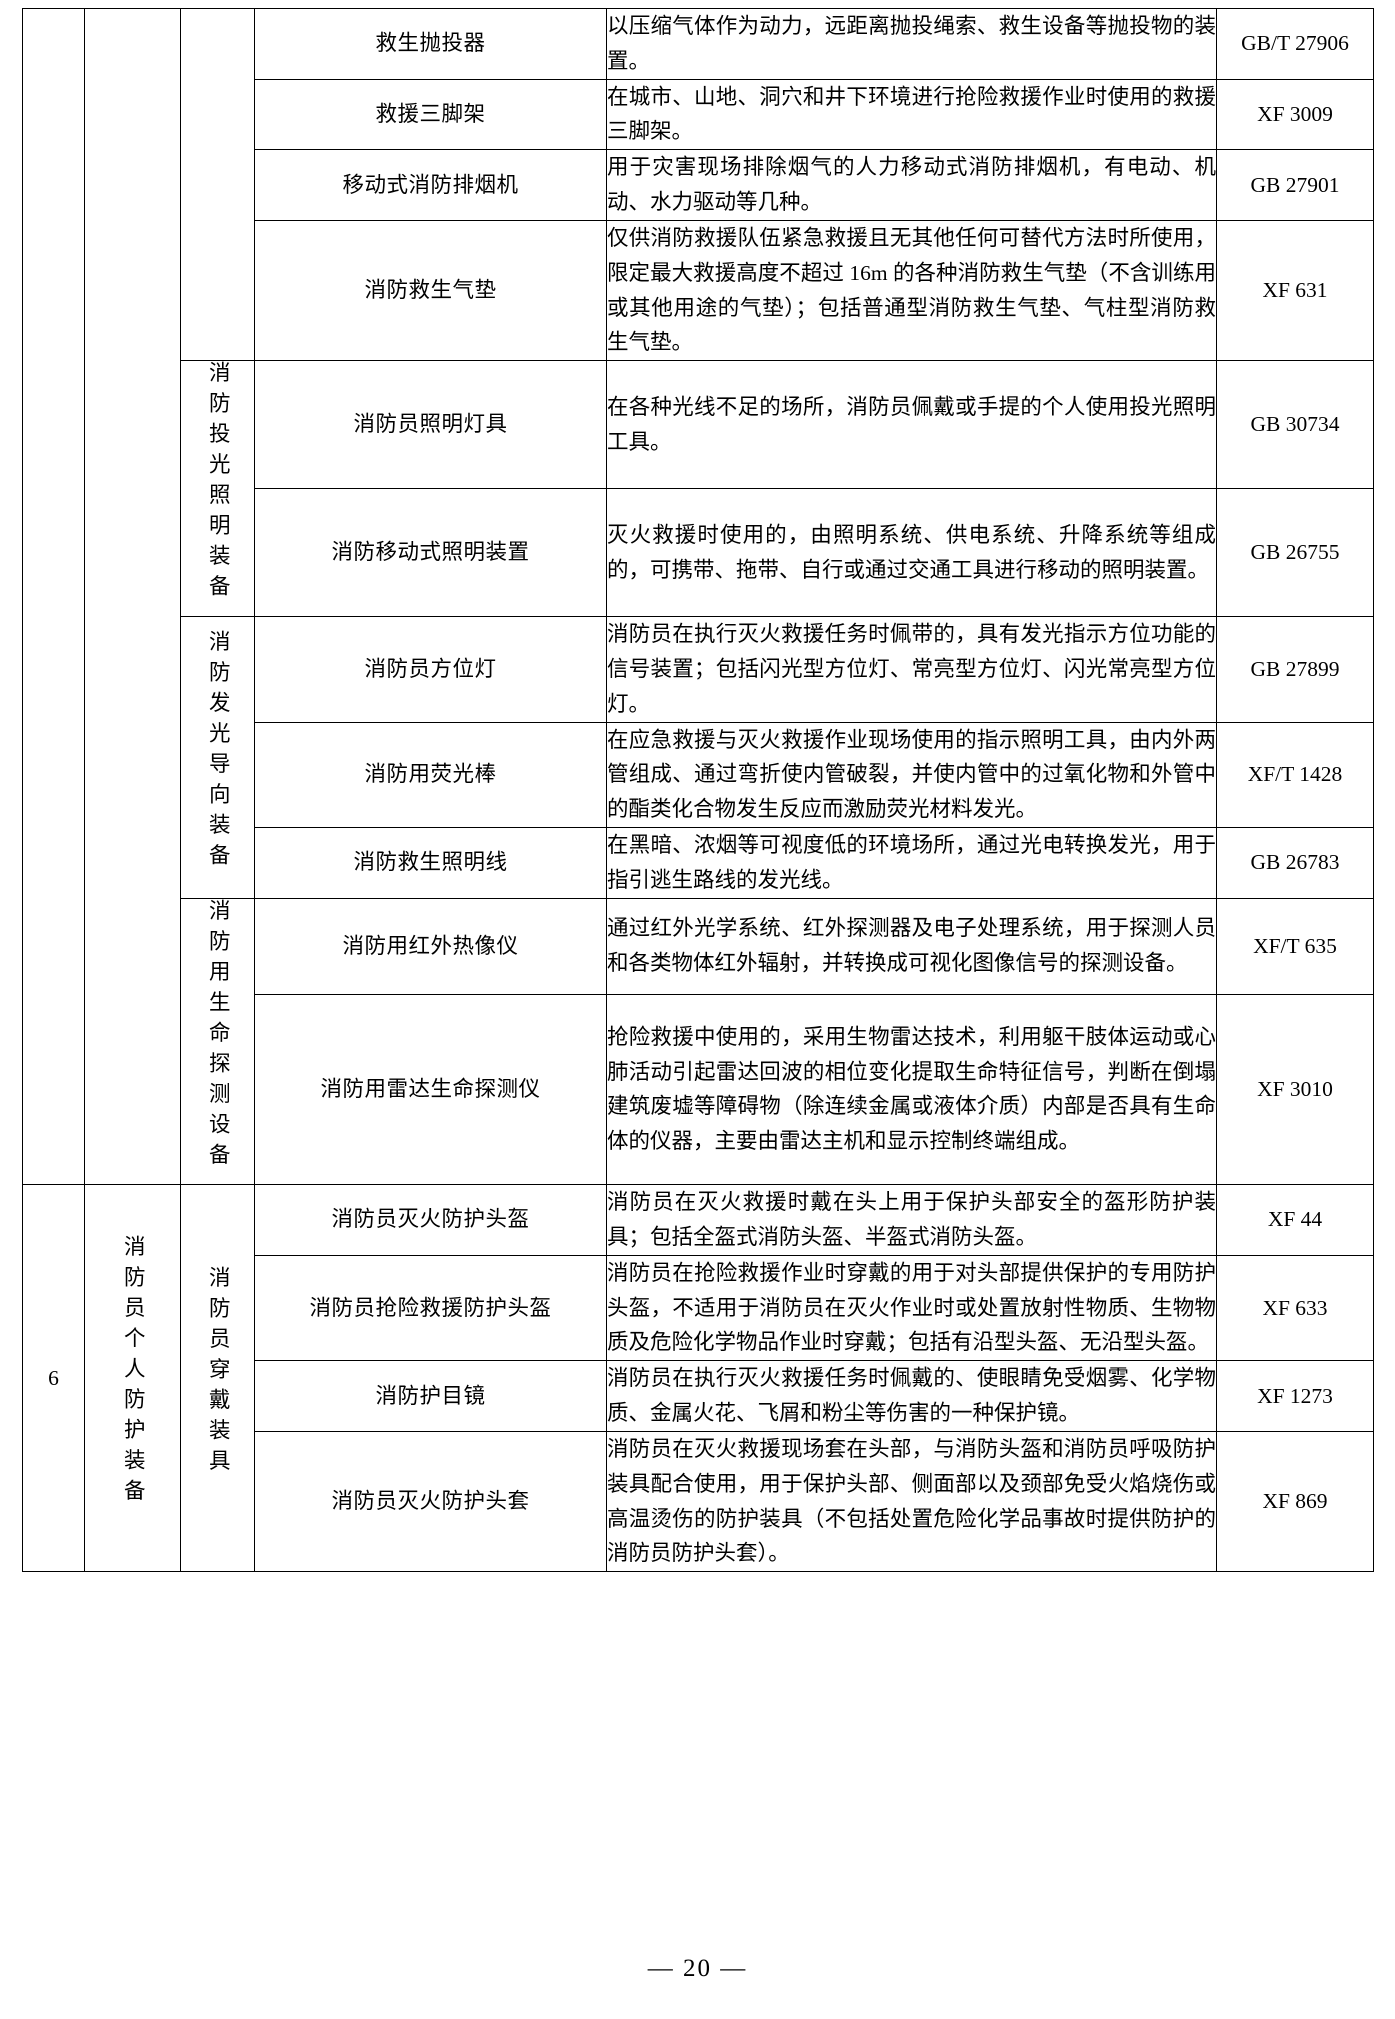  What do you see at coordinates (430, 669) in the screenshot?
I see `equipment-name: 消防员方位灯` at bounding box center [430, 669].